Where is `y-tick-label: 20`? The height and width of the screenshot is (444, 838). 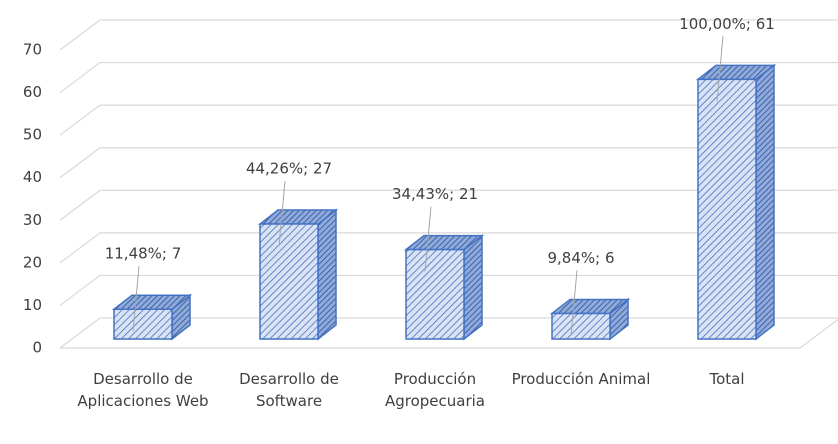 y-tick-label: 20 is located at coordinates (32, 262).